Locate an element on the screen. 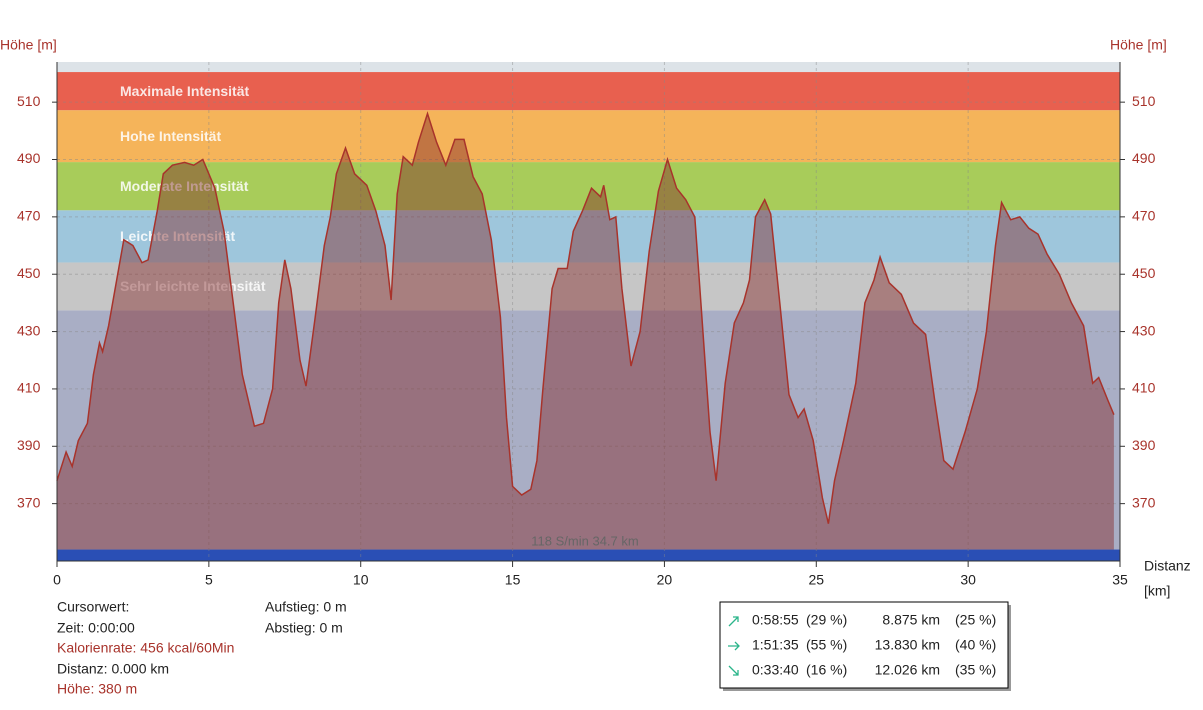 This screenshot has height=710, width=1203. zone-label: Leichte Intensität is located at coordinates (177, 236).